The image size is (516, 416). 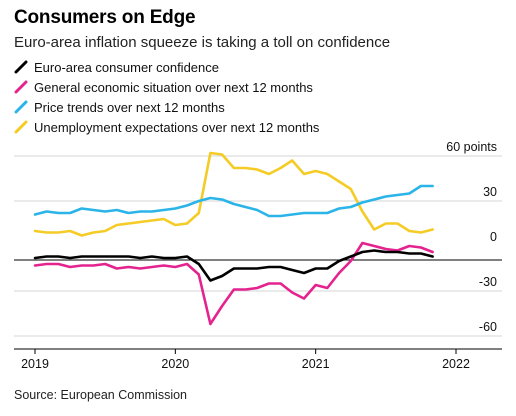 I want to click on y-tick-label: 60 points, so click(x=471, y=147).